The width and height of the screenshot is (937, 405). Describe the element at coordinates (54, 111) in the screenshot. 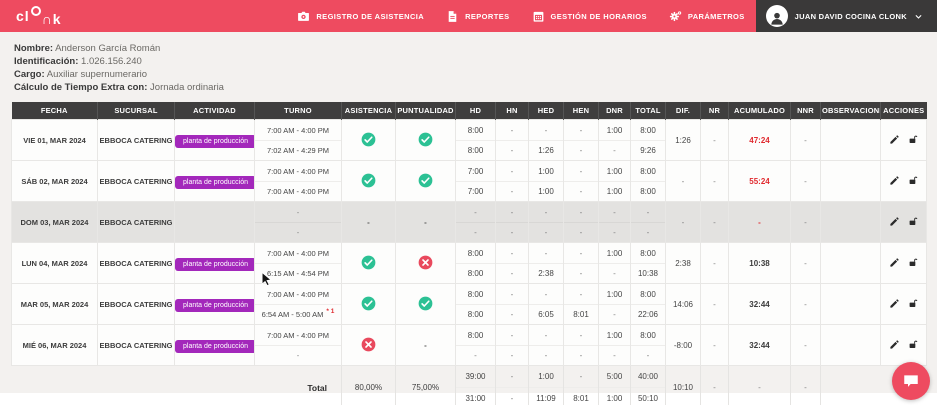

I see `column-header-fecha: FECHA` at that location.